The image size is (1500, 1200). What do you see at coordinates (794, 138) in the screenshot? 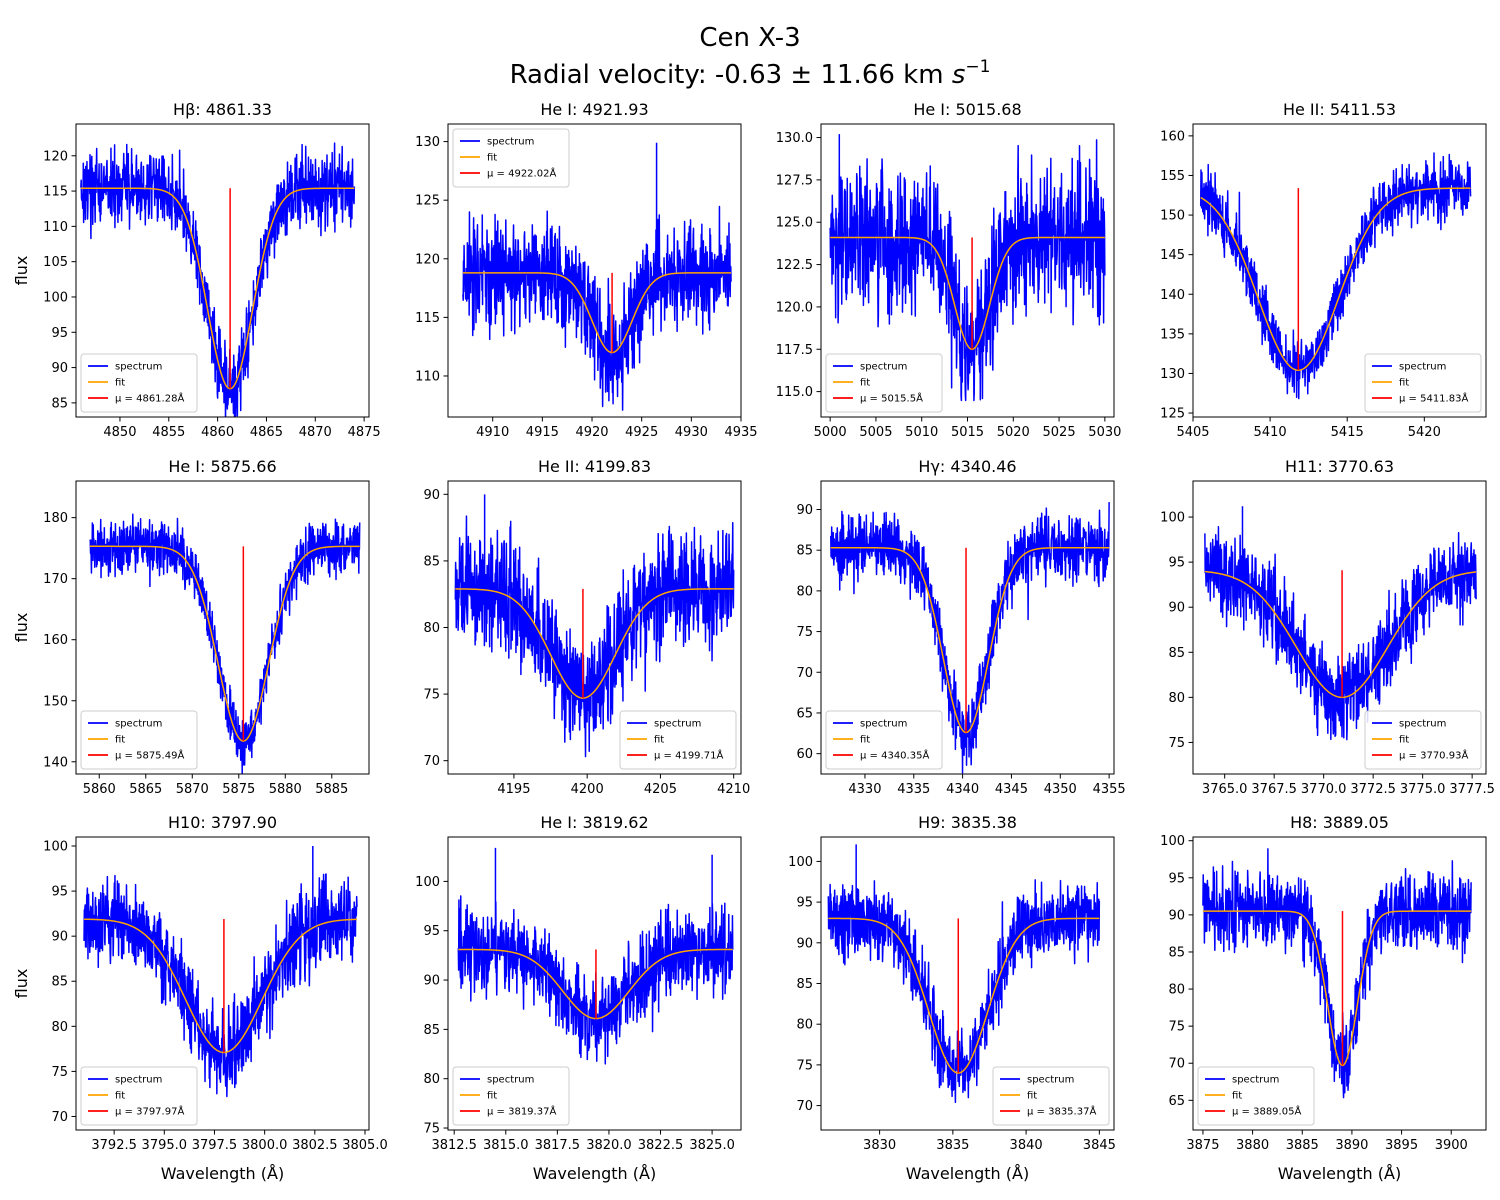
I see `y-tick-label: 130.0` at bounding box center [794, 138].